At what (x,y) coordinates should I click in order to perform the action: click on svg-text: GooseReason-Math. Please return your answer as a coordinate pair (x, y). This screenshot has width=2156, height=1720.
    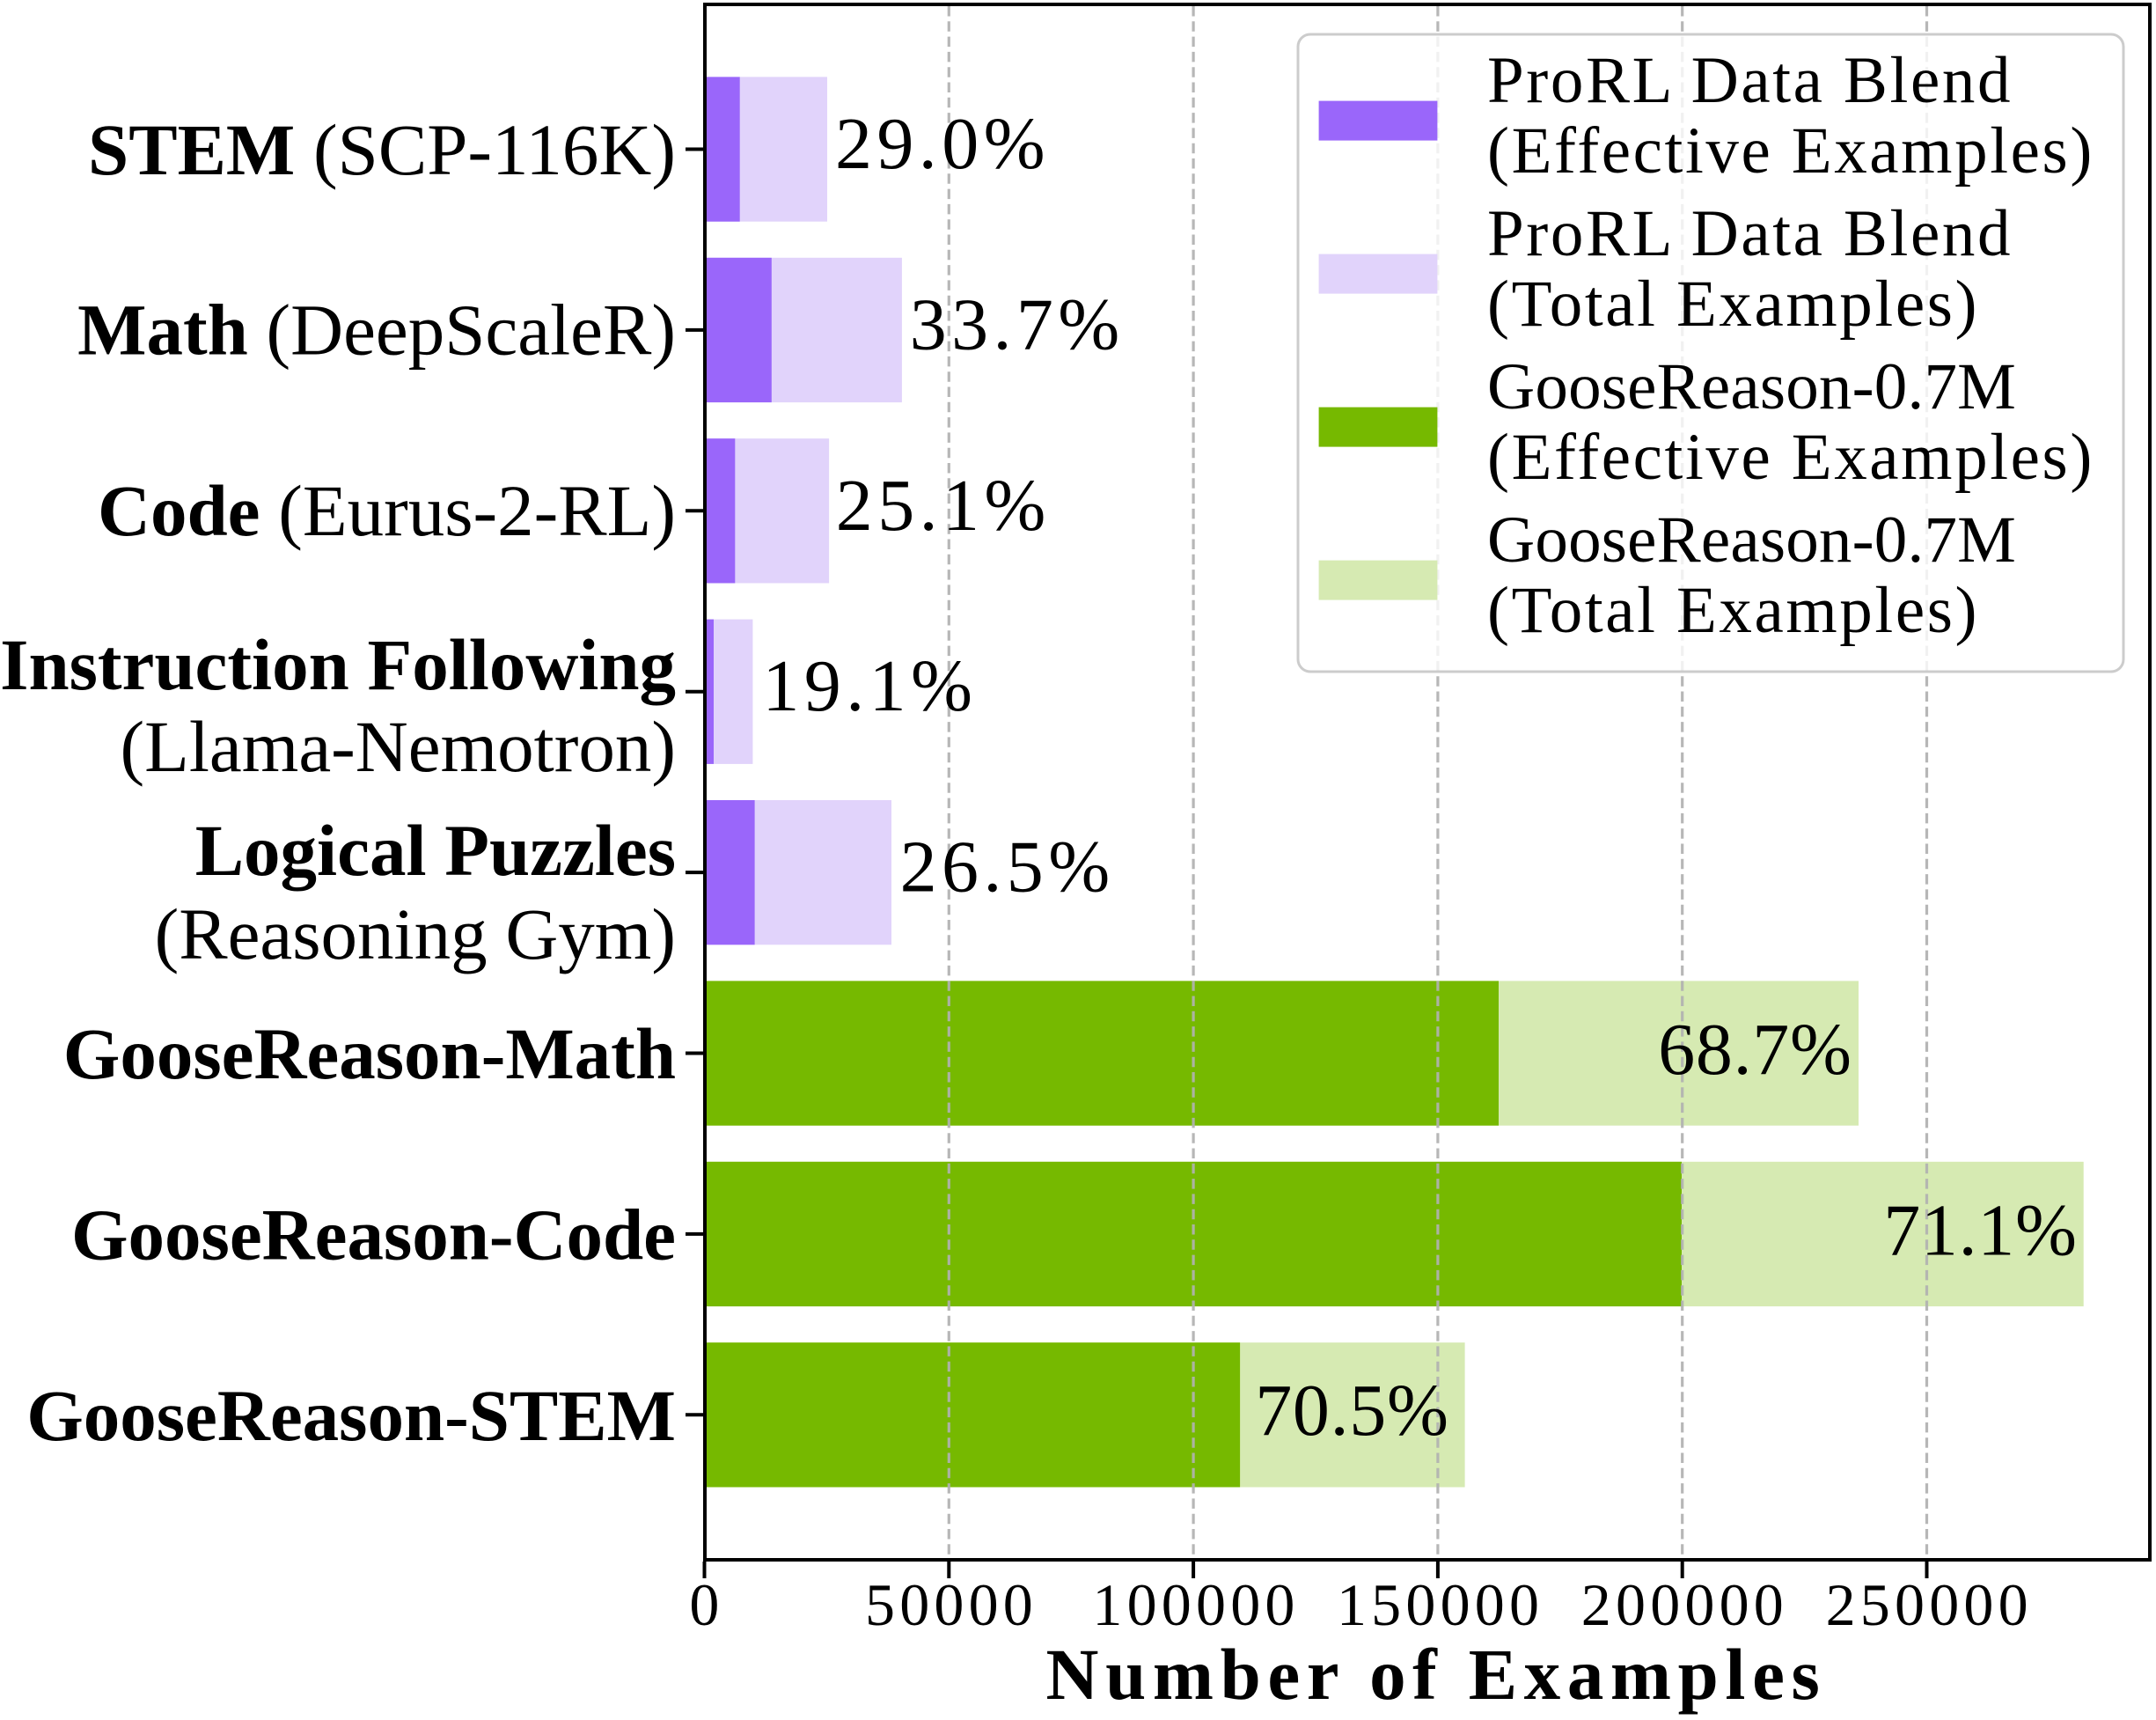
    Looking at the image, I should click on (370, 1053).